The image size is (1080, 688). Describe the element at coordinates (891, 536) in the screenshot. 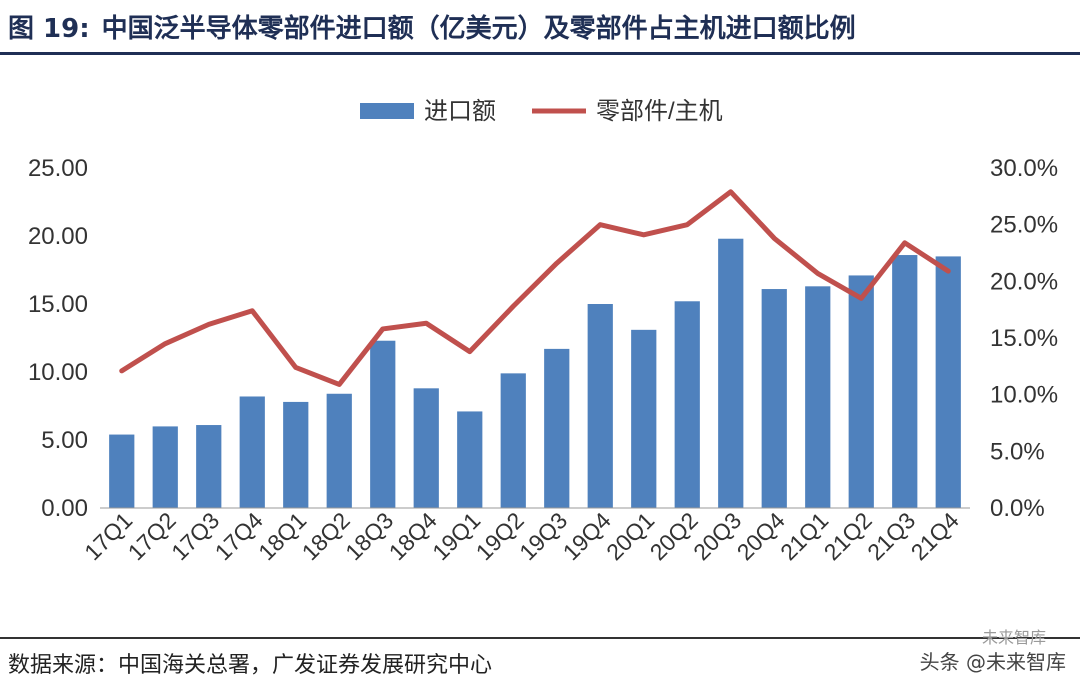

I see `x-tick-label: 21Q3` at that location.